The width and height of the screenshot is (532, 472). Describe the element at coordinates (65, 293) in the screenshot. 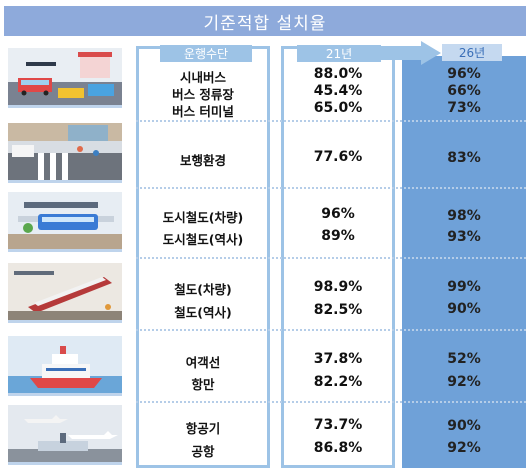

I see `railway-station-illustration` at that location.